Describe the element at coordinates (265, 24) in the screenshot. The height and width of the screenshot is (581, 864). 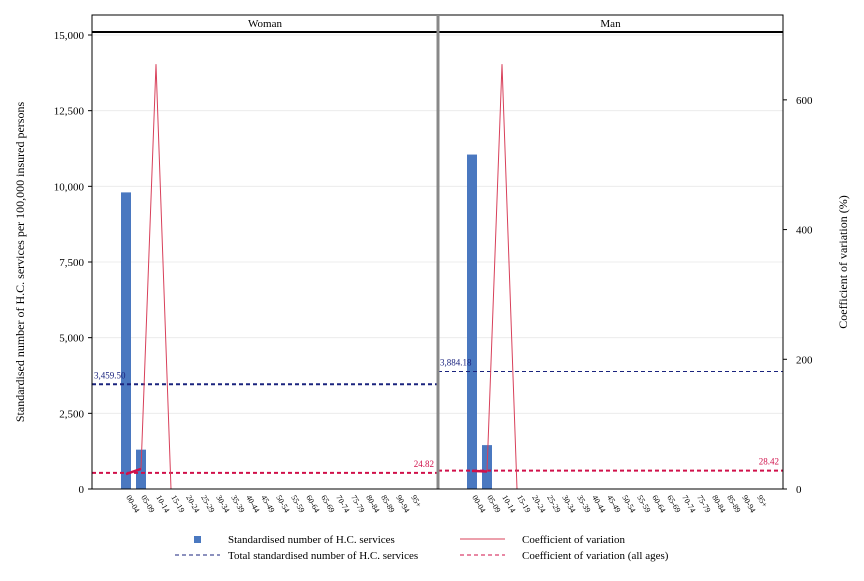
I see `panel-title: Woman` at that location.